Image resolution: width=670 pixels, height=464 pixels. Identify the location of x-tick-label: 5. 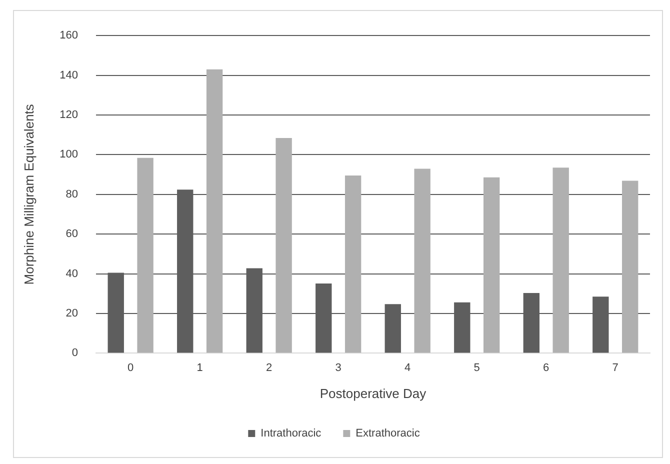
(477, 368).